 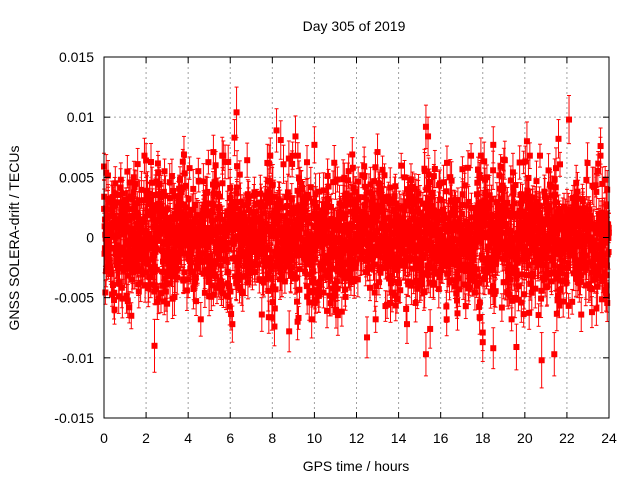 I want to click on y-tick-label: 0, so click(x=90, y=238).